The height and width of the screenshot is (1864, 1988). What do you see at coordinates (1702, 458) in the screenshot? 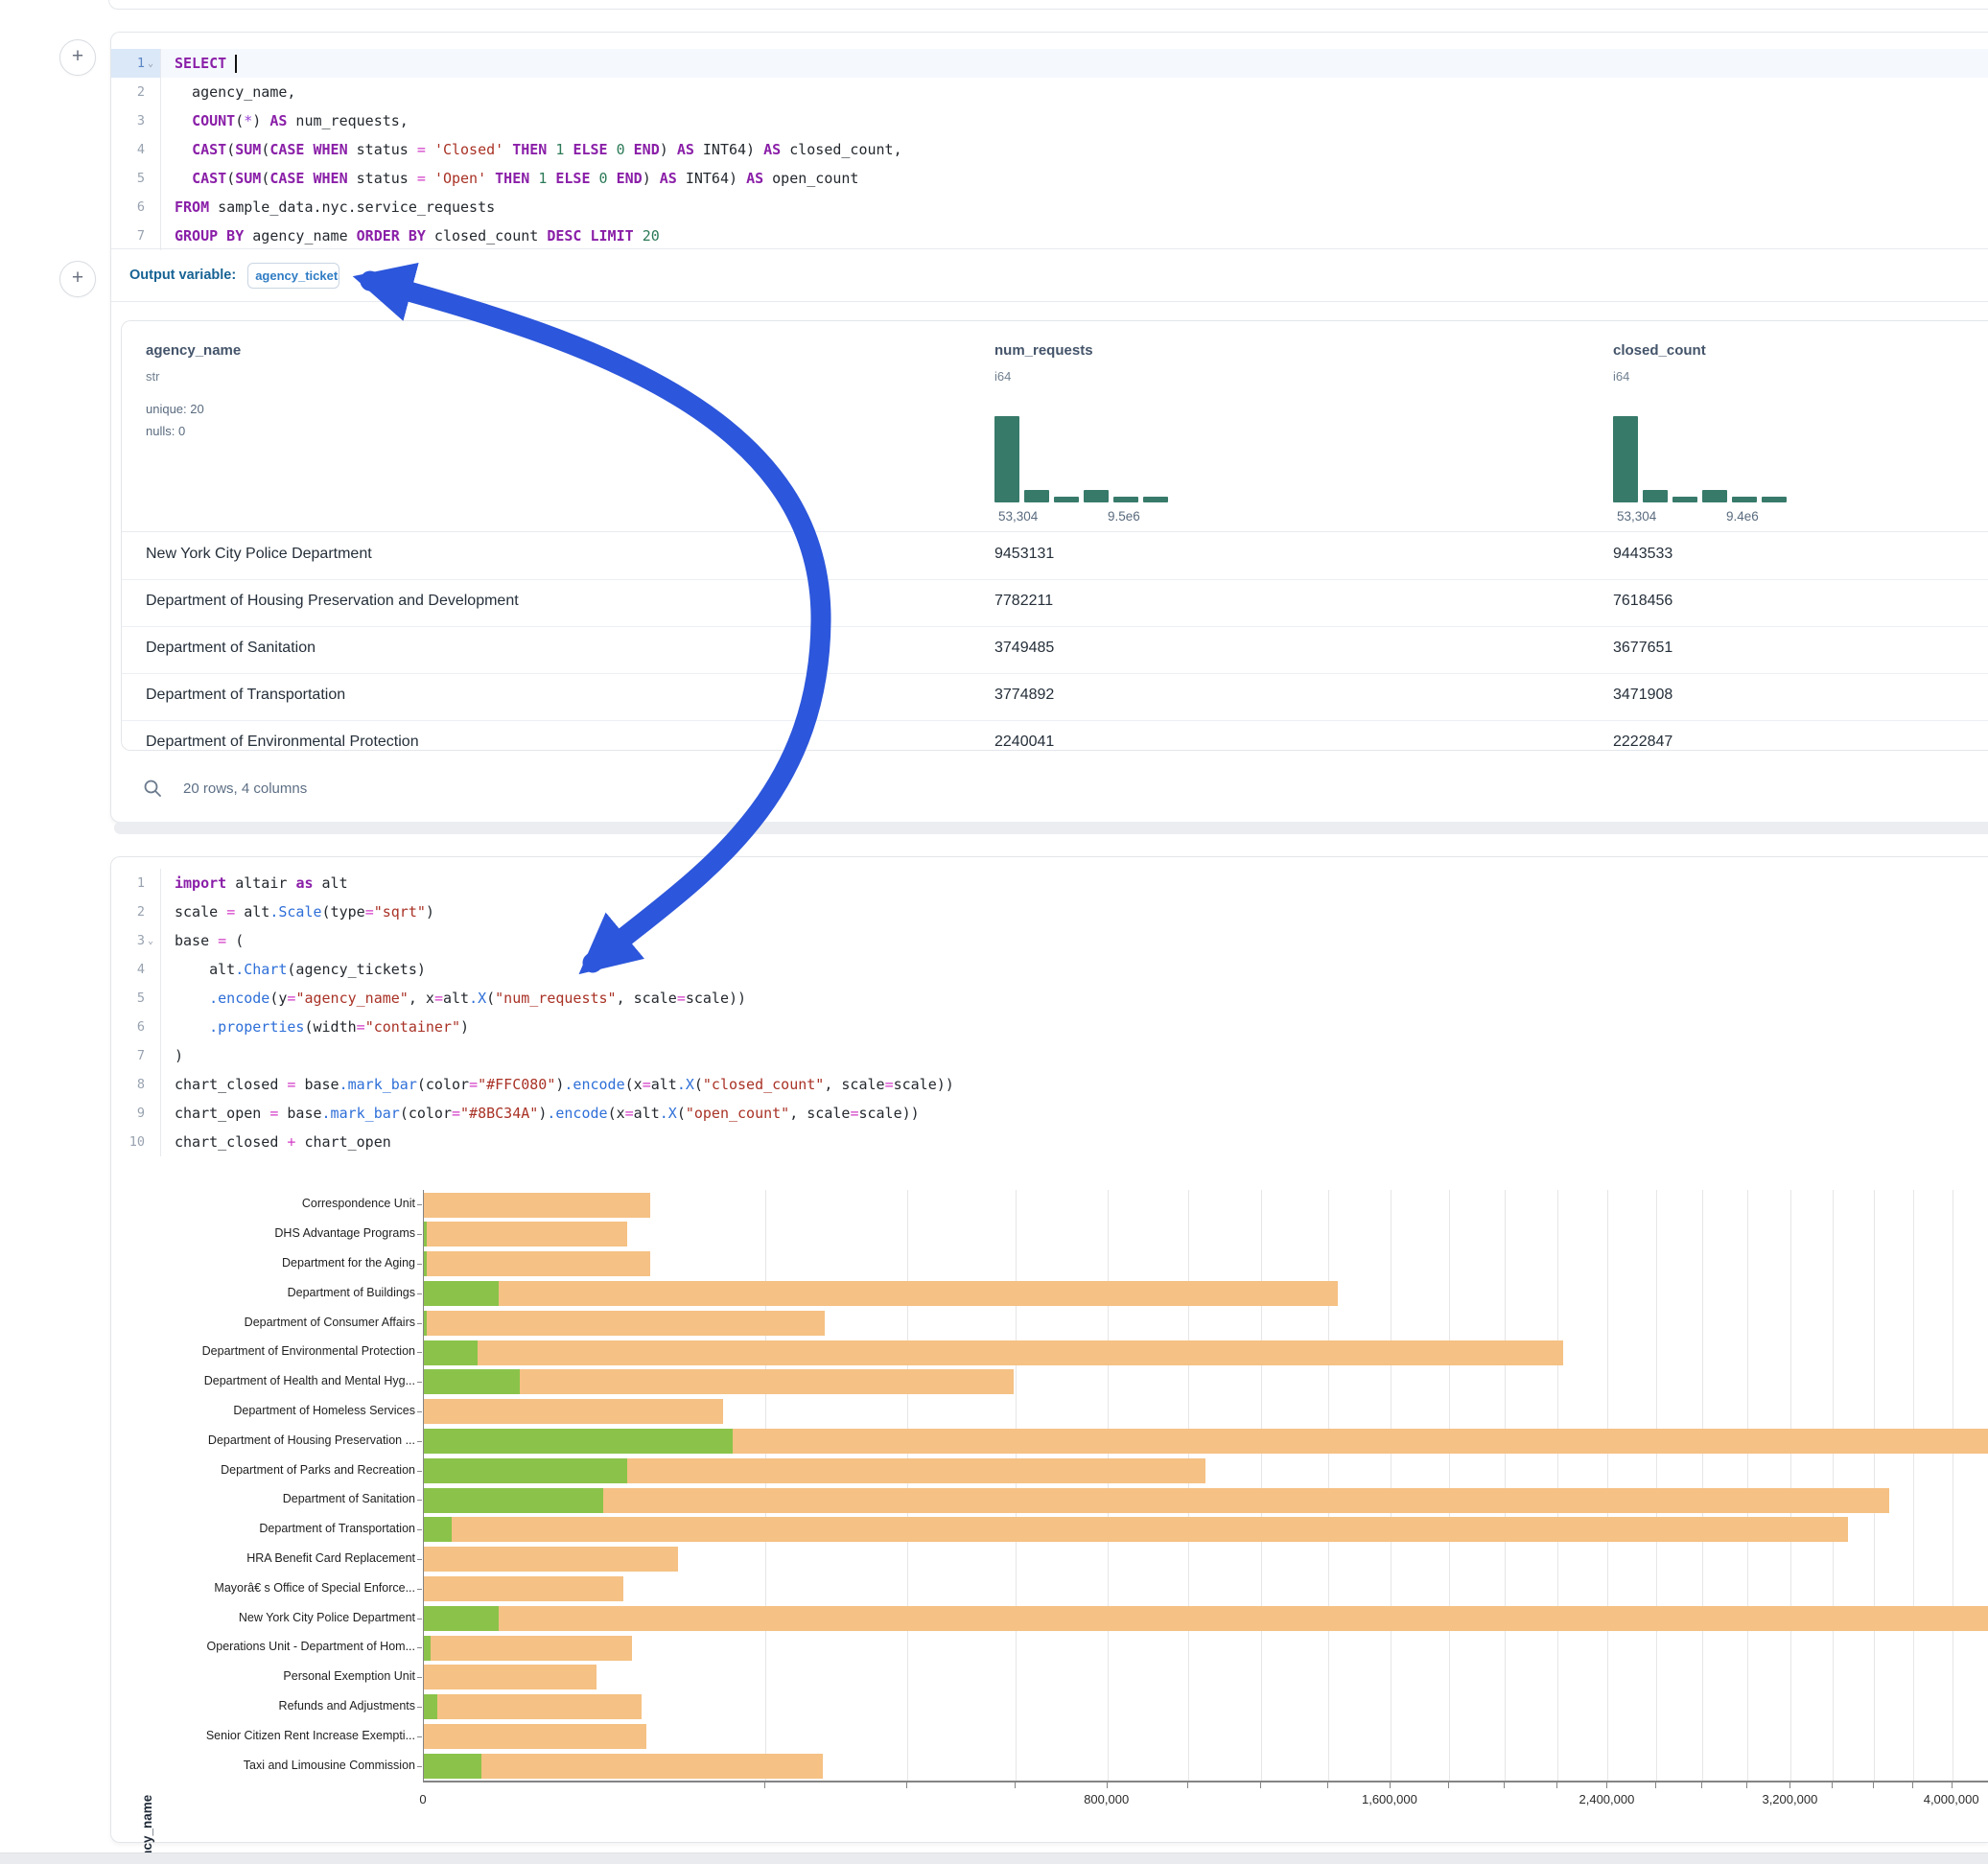
I see `column-histogram` at bounding box center [1702, 458].